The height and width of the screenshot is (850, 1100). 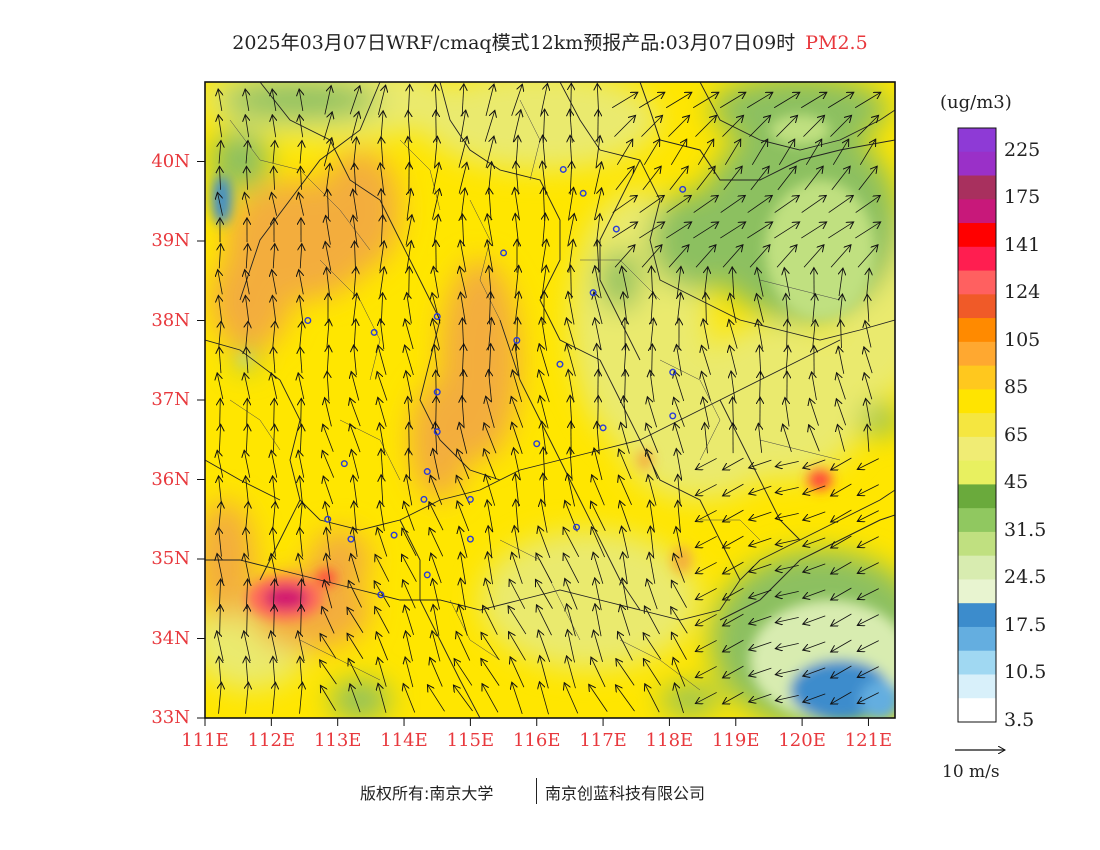 I want to click on colorbar, so click(x=977, y=425).